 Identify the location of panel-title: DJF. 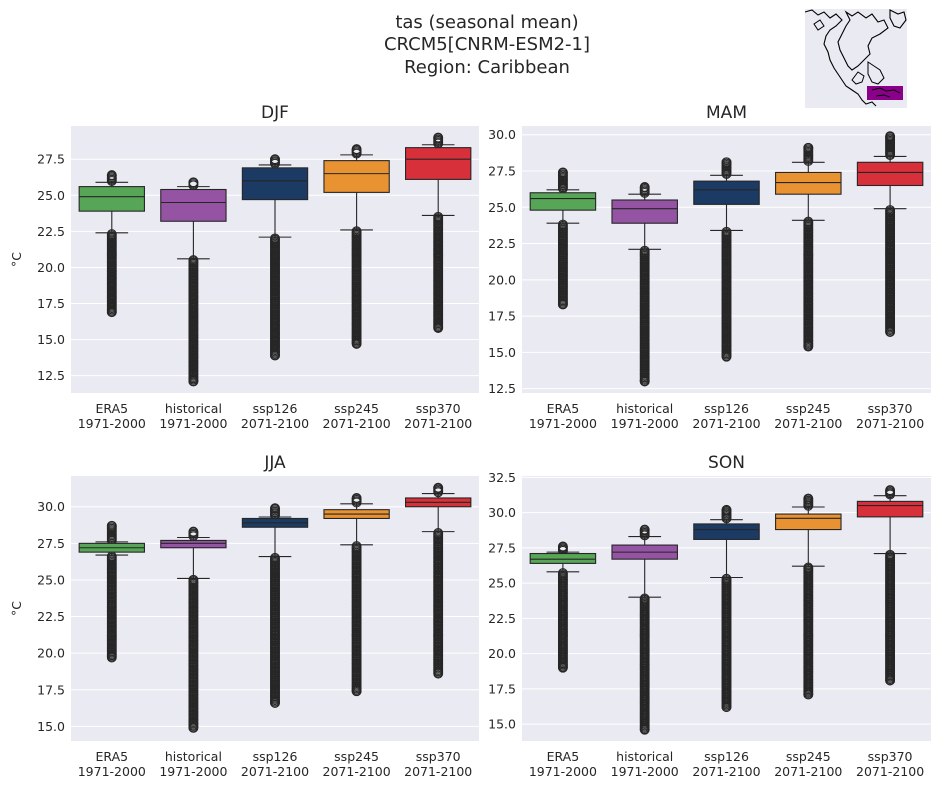
(275, 113).